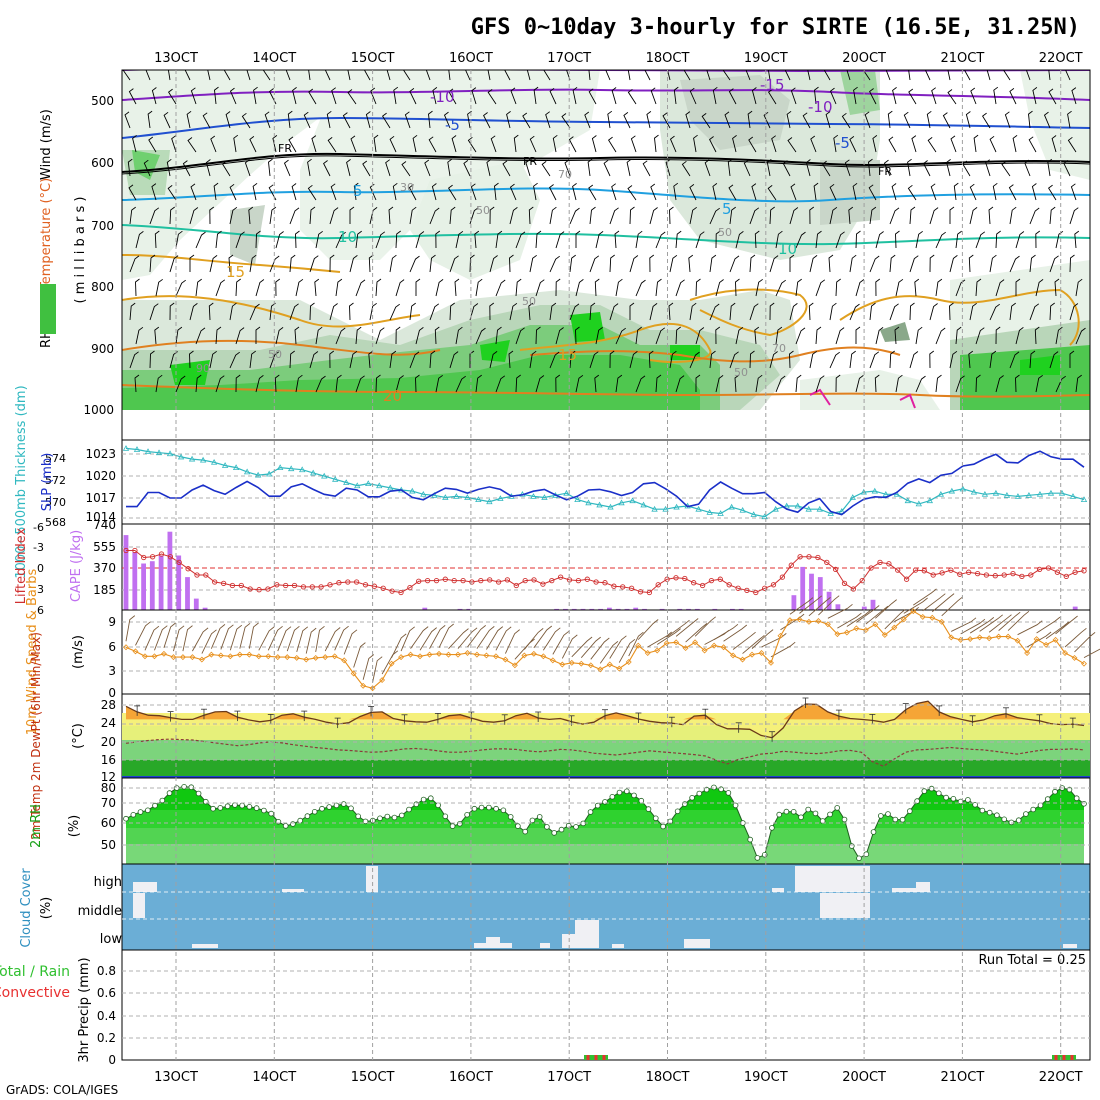 The height and width of the screenshot is (1100, 1100). Describe the element at coordinates (46, 144) in the screenshot. I see `wind-legend-label: Wind (m/s)` at that location.